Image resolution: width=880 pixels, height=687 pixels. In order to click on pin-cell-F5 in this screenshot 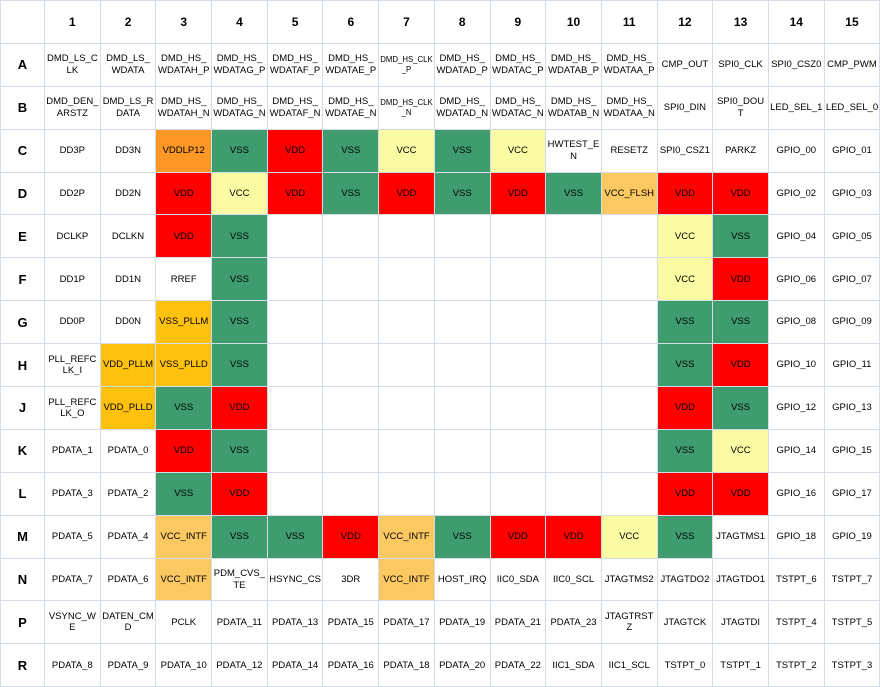, I will do `click(295, 279)`.